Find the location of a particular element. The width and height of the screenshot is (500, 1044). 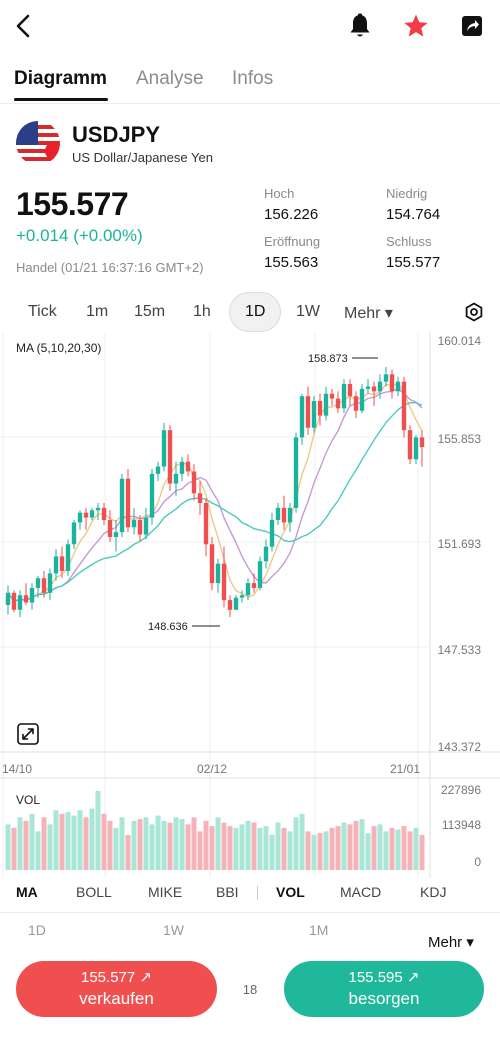

volume-axis-label: 0 is located at coordinates (477, 862).